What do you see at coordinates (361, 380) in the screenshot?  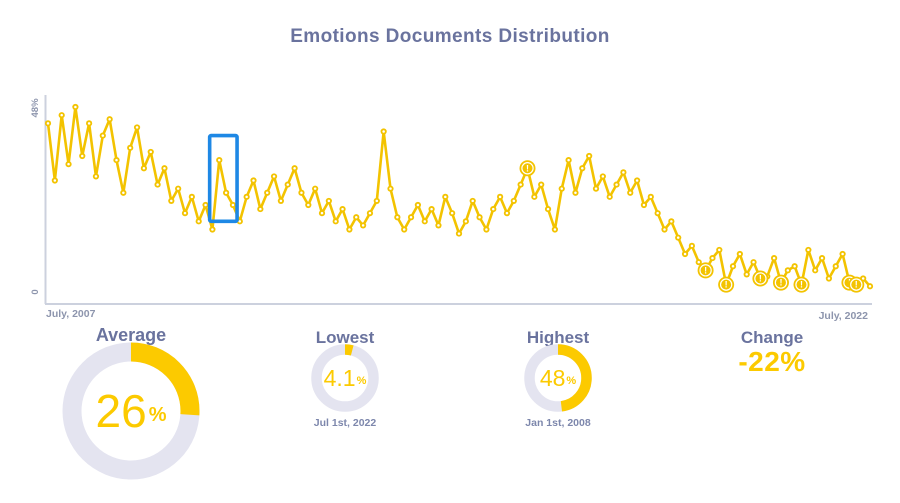 I see `lowest-percent-sign: %` at bounding box center [361, 380].